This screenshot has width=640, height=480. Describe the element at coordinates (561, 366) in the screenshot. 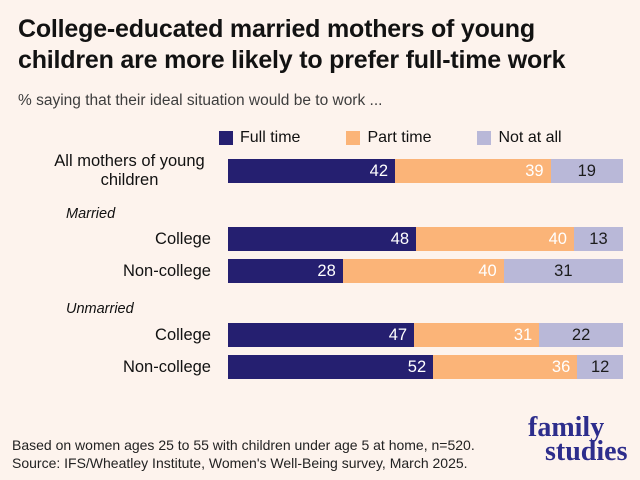

I see `bar-value-label: 36` at that location.